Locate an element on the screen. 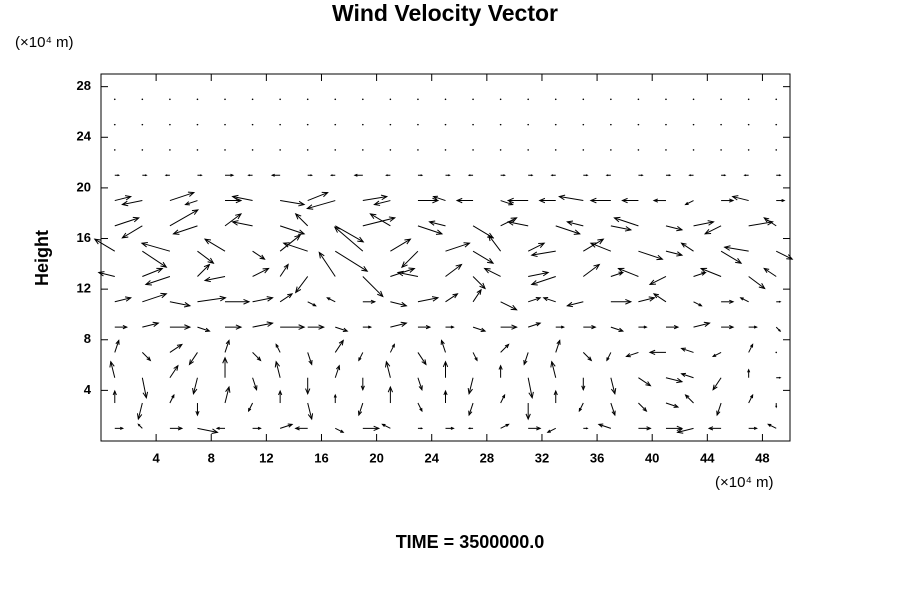 The image size is (900, 600). x-tick-label: 40 is located at coordinates (652, 457).